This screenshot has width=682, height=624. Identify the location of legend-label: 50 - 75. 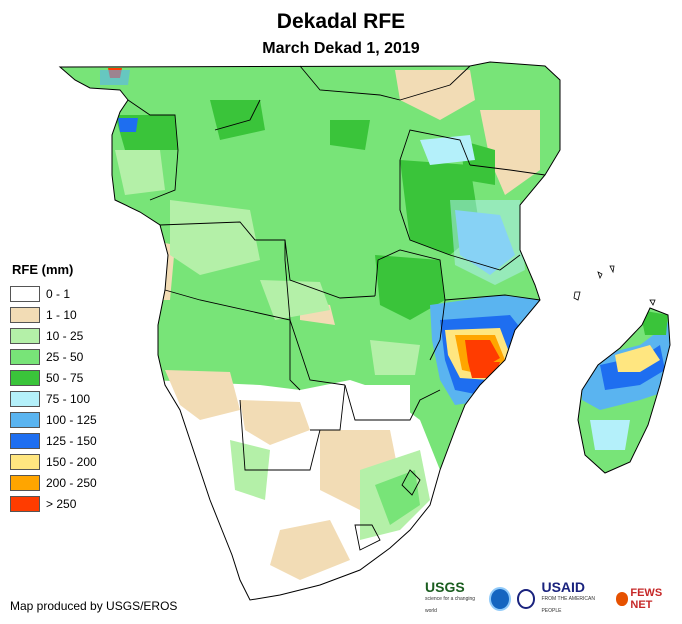
(65, 377).